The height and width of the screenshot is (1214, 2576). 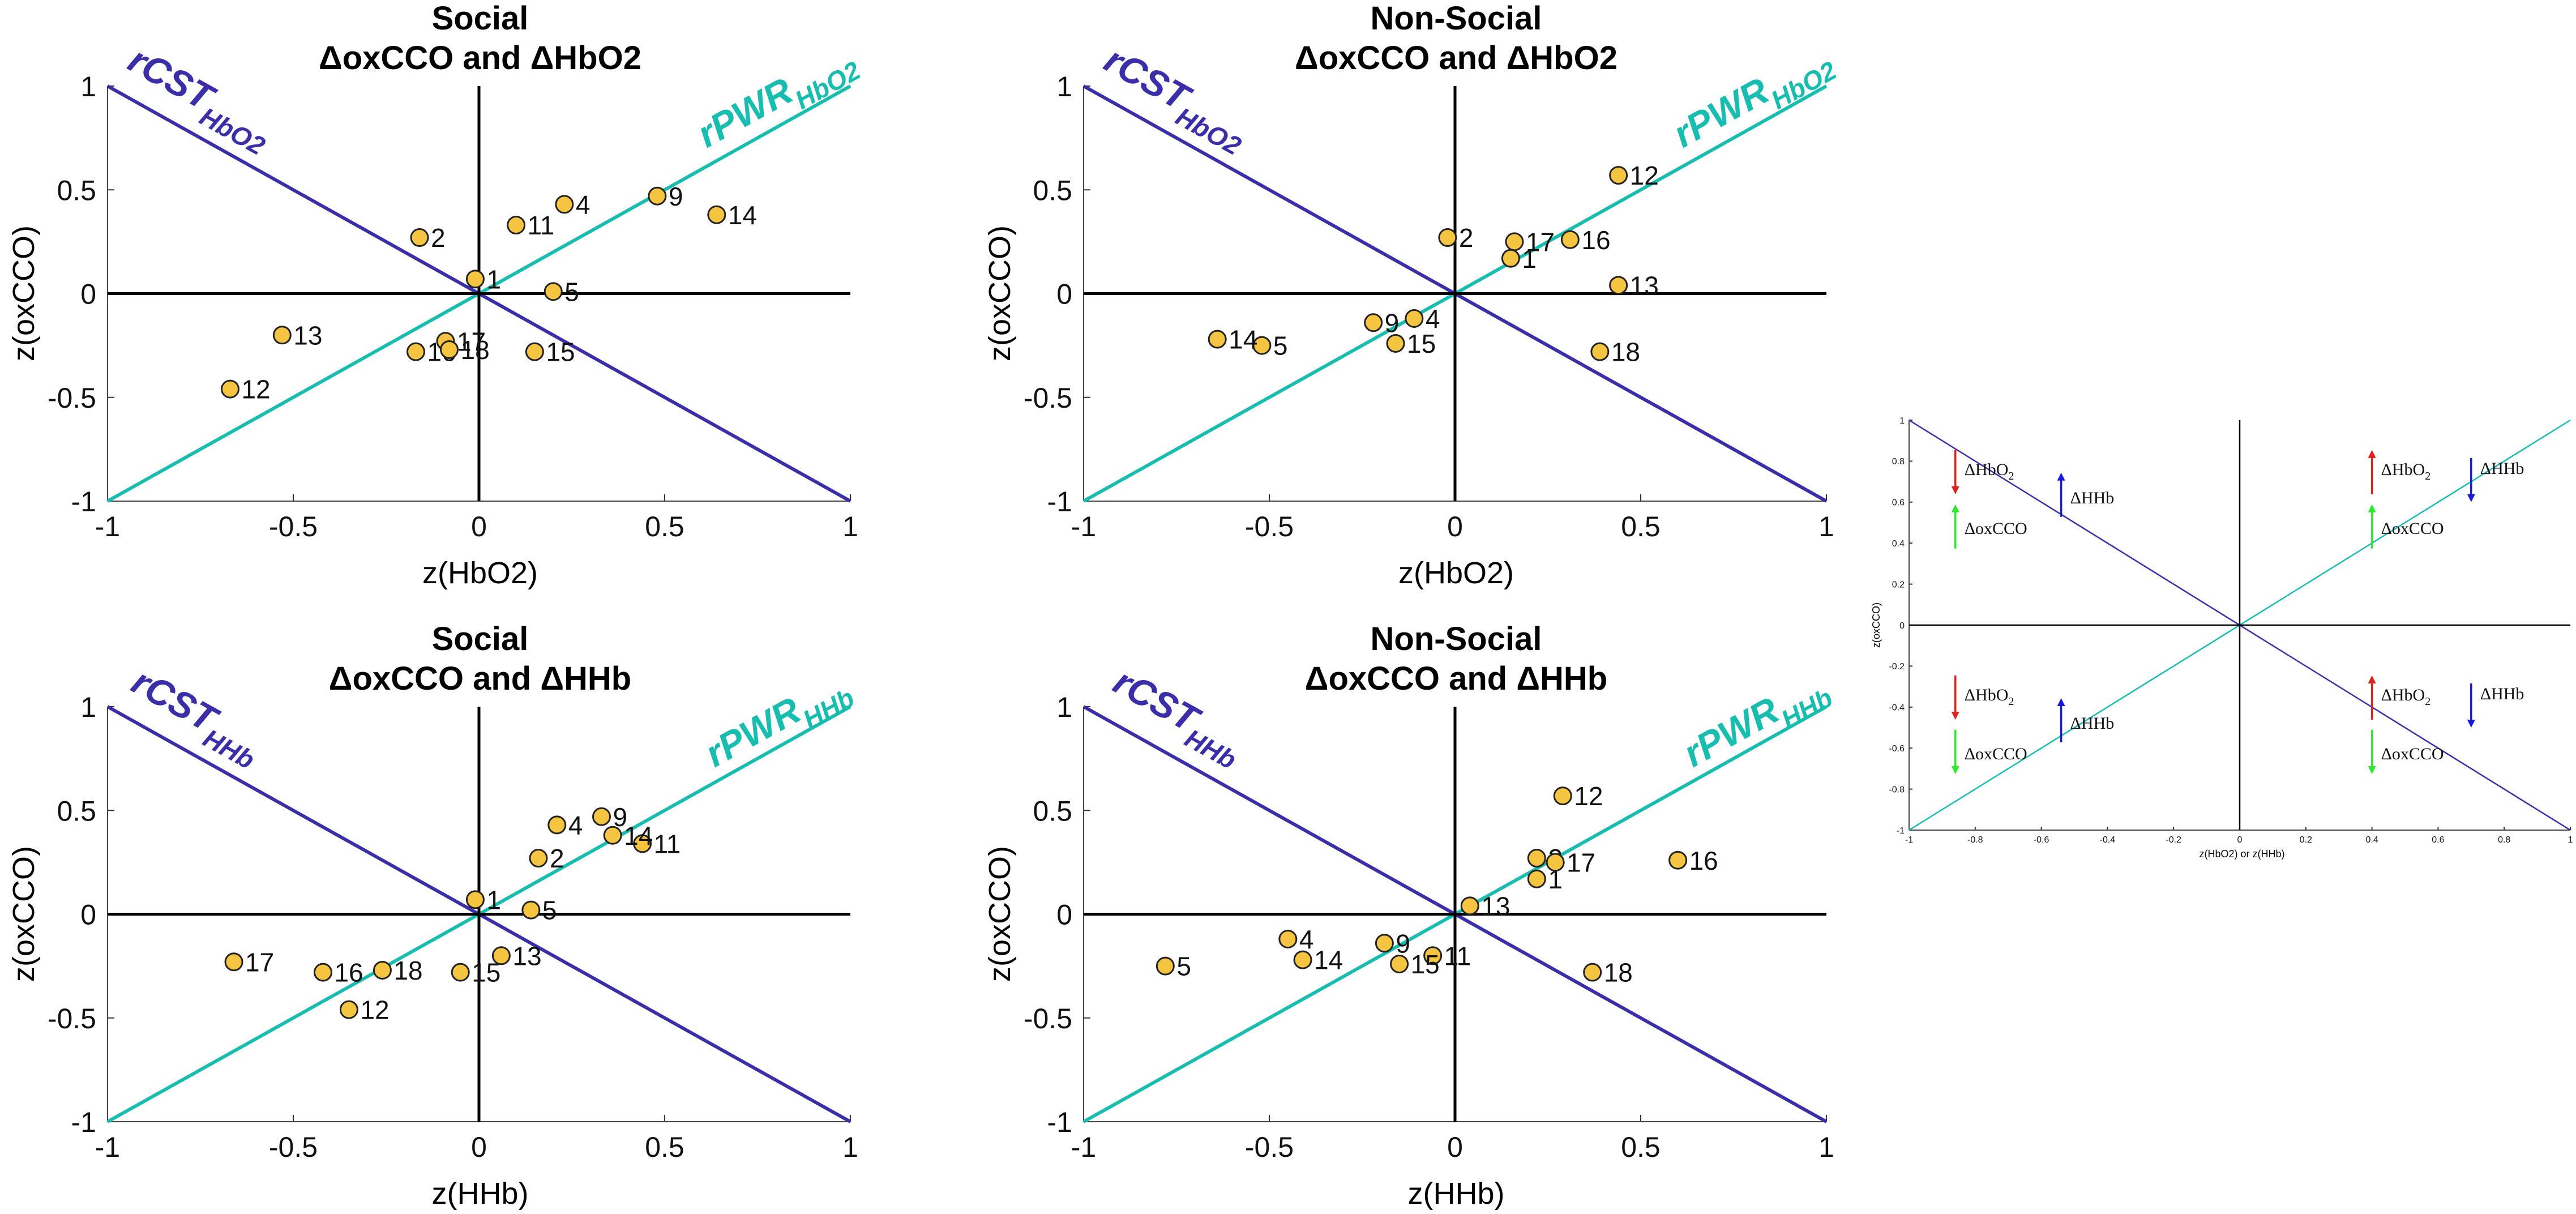 What do you see at coordinates (76, 190) in the screenshot?
I see `y-tick-label: 0.5` at bounding box center [76, 190].